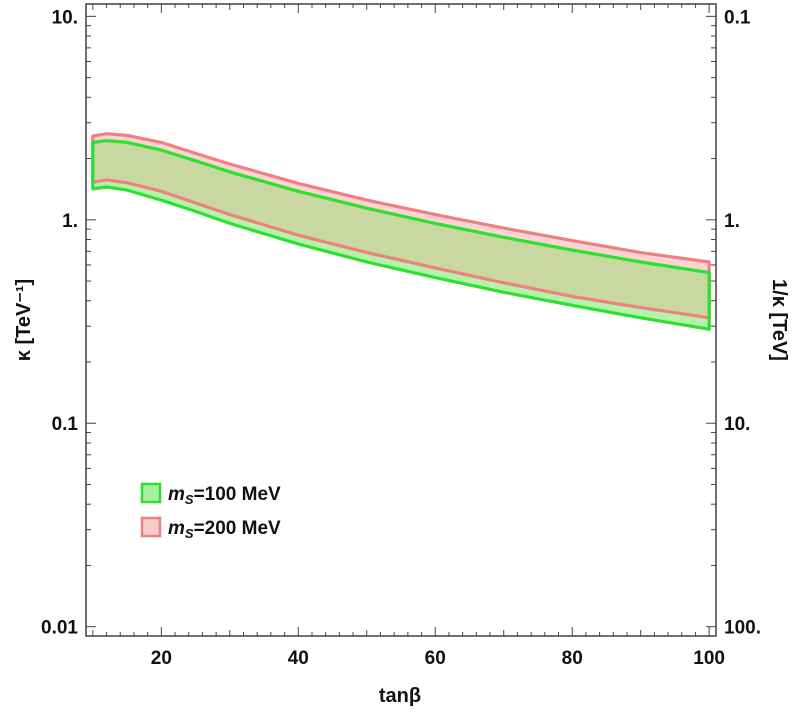 This screenshot has height=713, width=799. I want to click on x-tick-label: 40, so click(298, 658).